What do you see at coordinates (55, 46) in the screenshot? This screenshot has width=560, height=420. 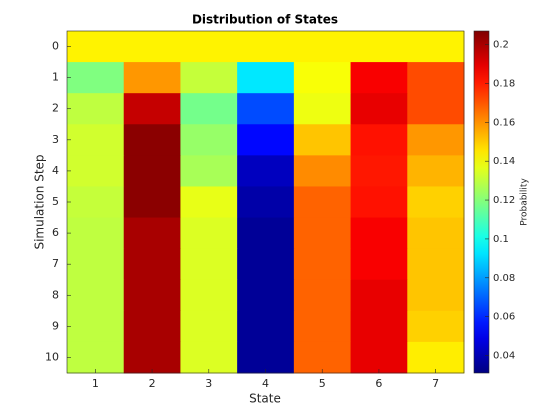 I see `y-tick-label: 0` at bounding box center [55, 46].